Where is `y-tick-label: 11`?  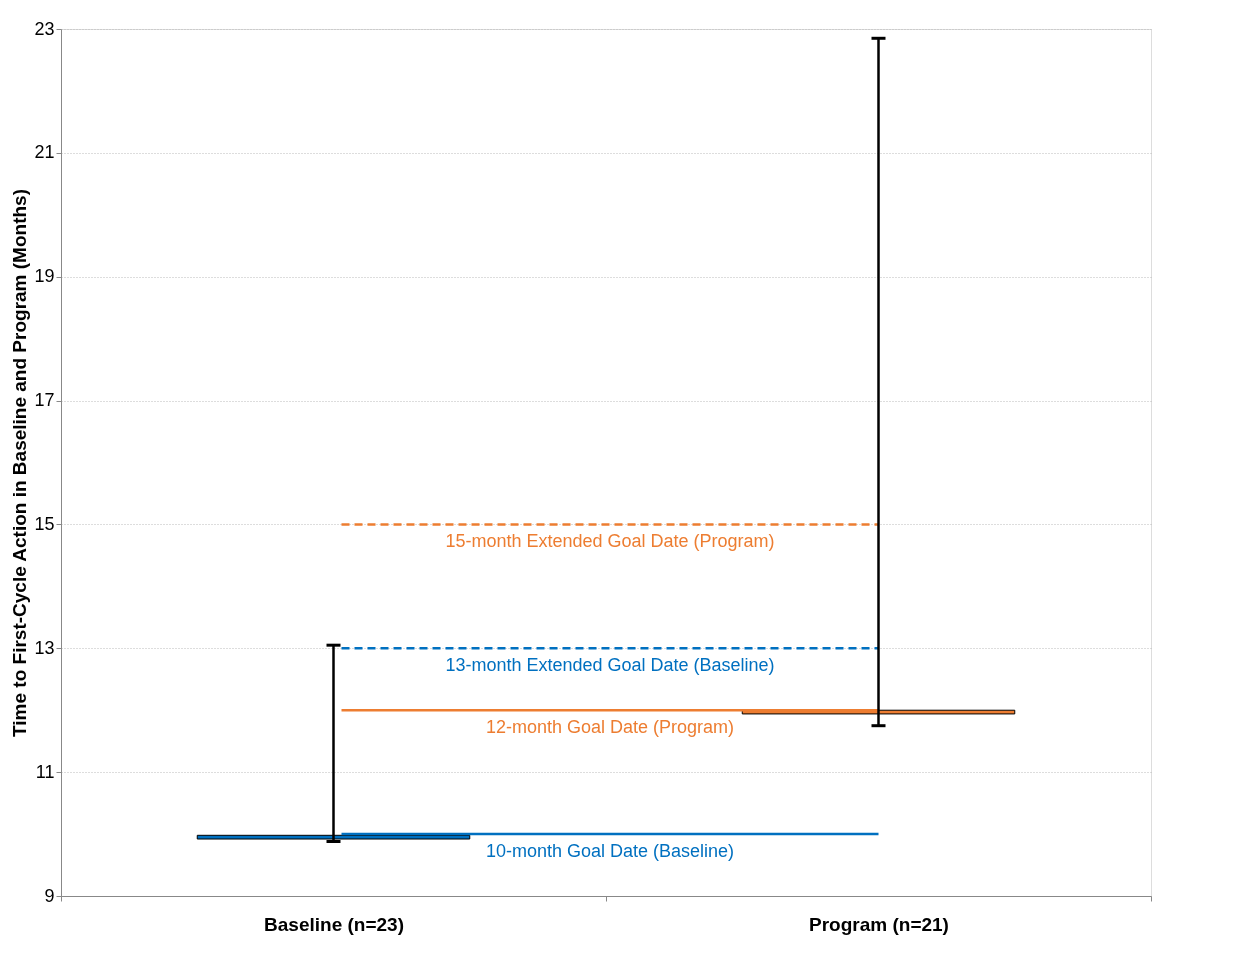 y-tick-label: 11 is located at coordinates (45, 771).